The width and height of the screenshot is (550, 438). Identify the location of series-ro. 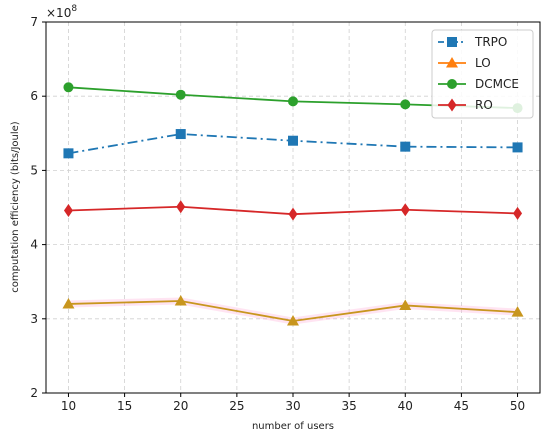
(293, 210).